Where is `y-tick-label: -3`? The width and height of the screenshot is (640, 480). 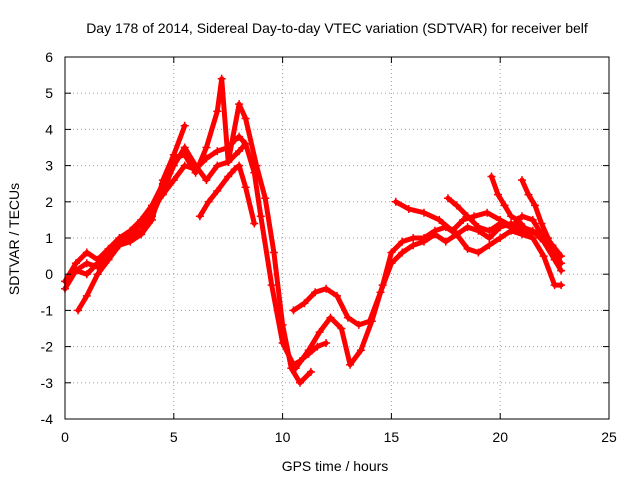 y-tick-label: -3 is located at coordinates (47, 383).